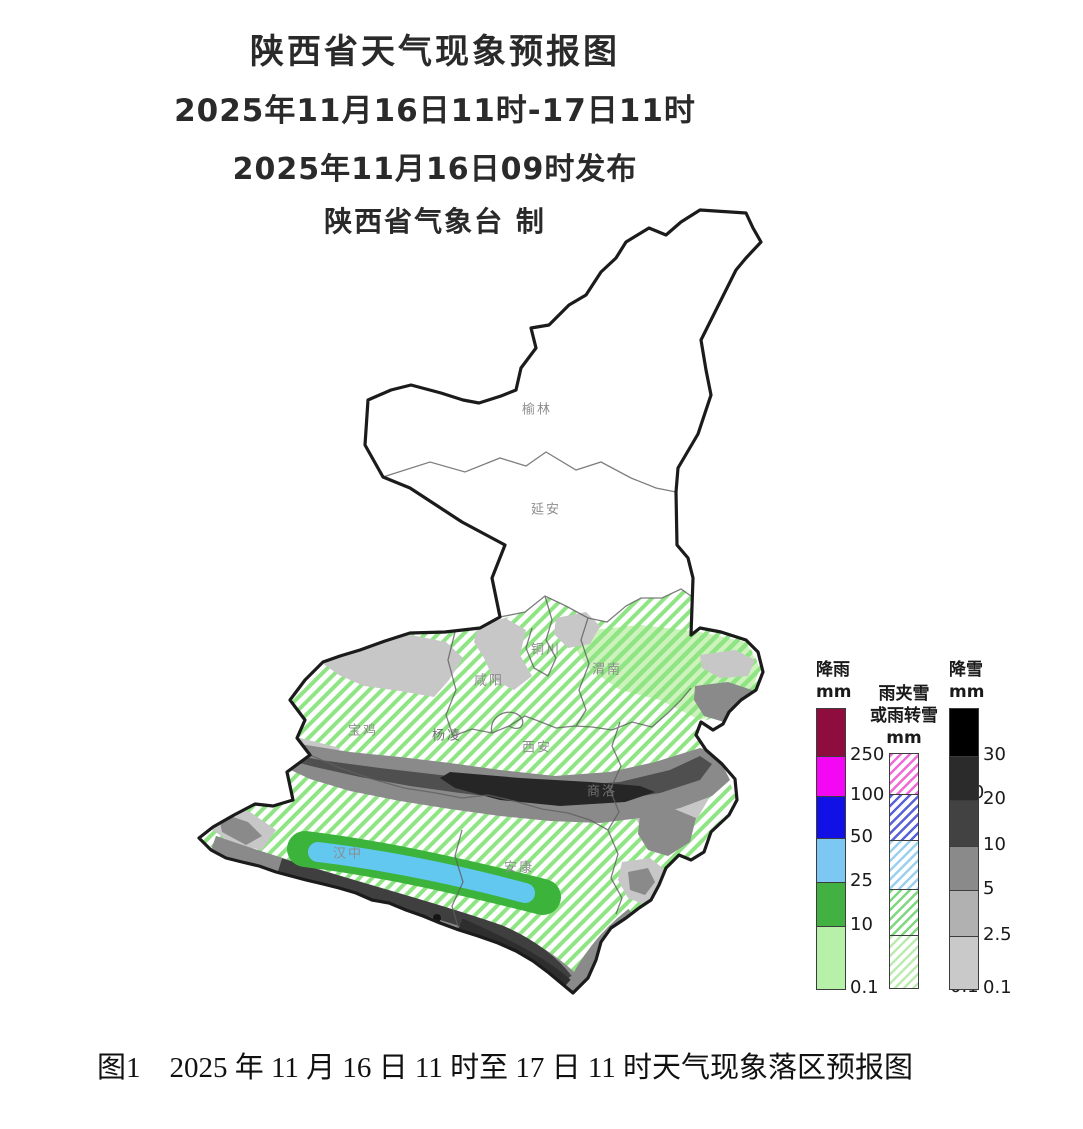 The image size is (1083, 1129). I want to click on legend-snow: 降雪 mm 30 20 10 5 2.5 0.1, so click(980, 828).